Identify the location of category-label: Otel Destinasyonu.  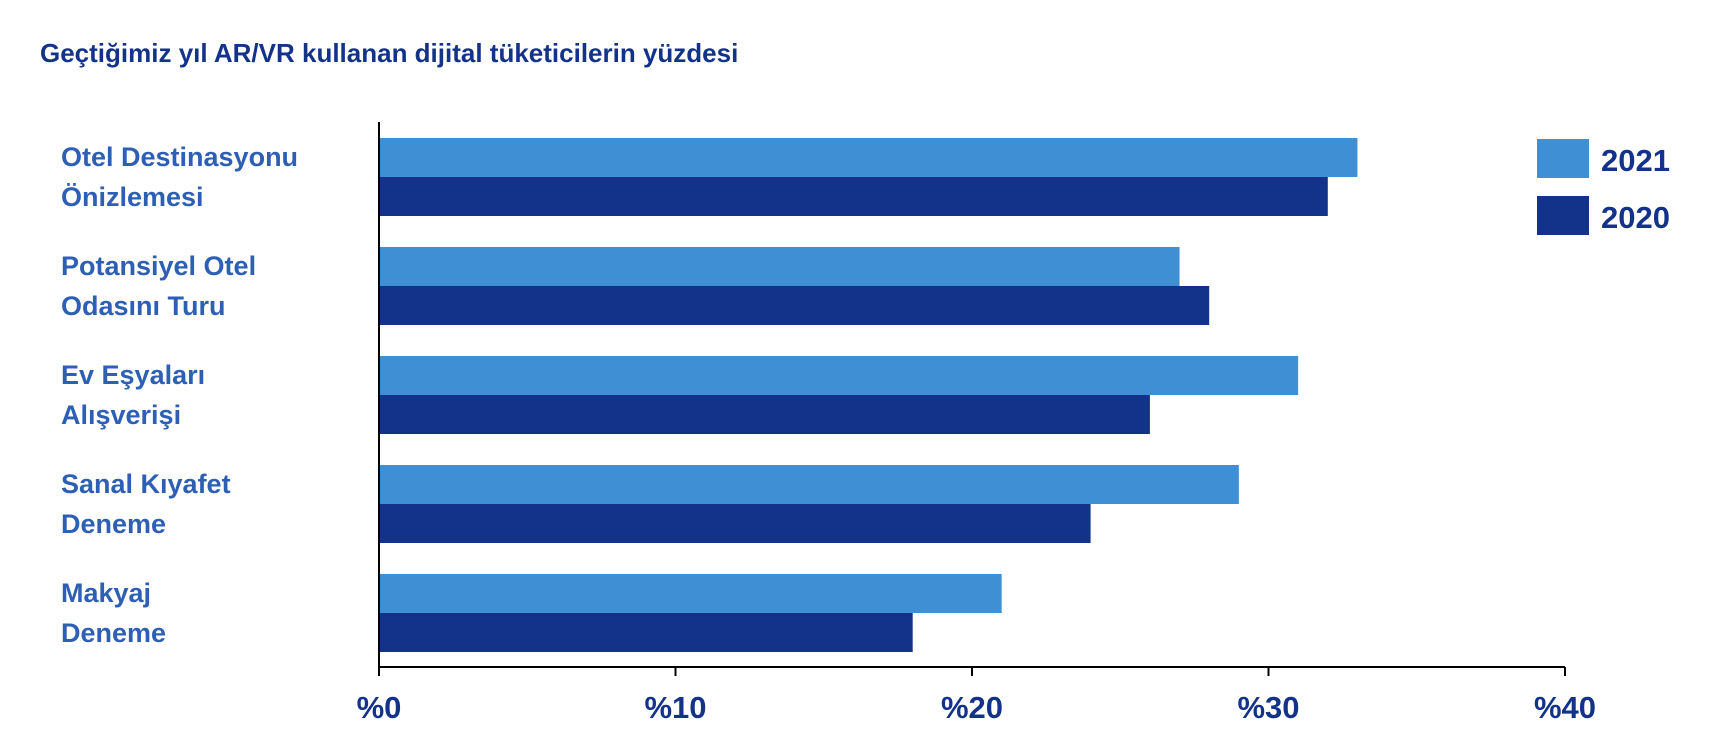
(179, 157).